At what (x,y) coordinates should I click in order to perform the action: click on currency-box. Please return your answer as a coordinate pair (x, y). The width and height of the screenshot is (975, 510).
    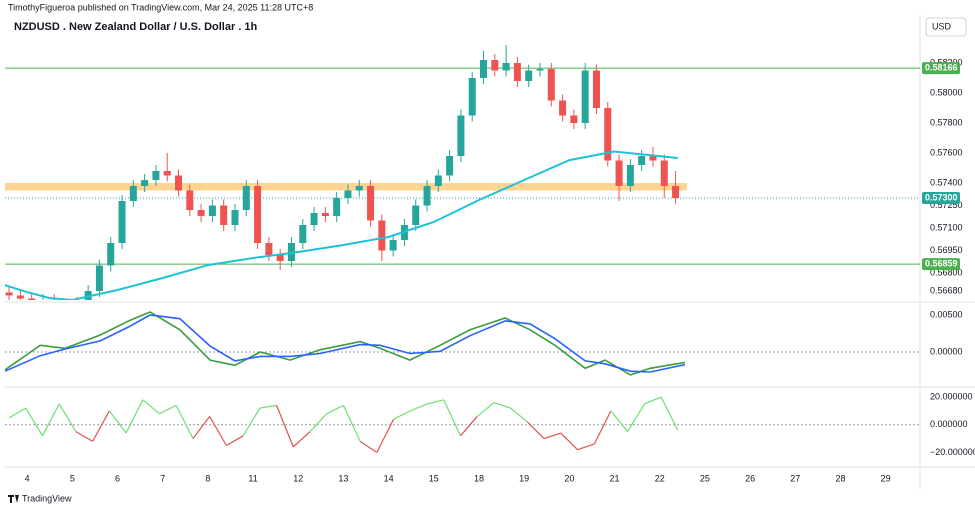
    Looking at the image, I should click on (946, 27).